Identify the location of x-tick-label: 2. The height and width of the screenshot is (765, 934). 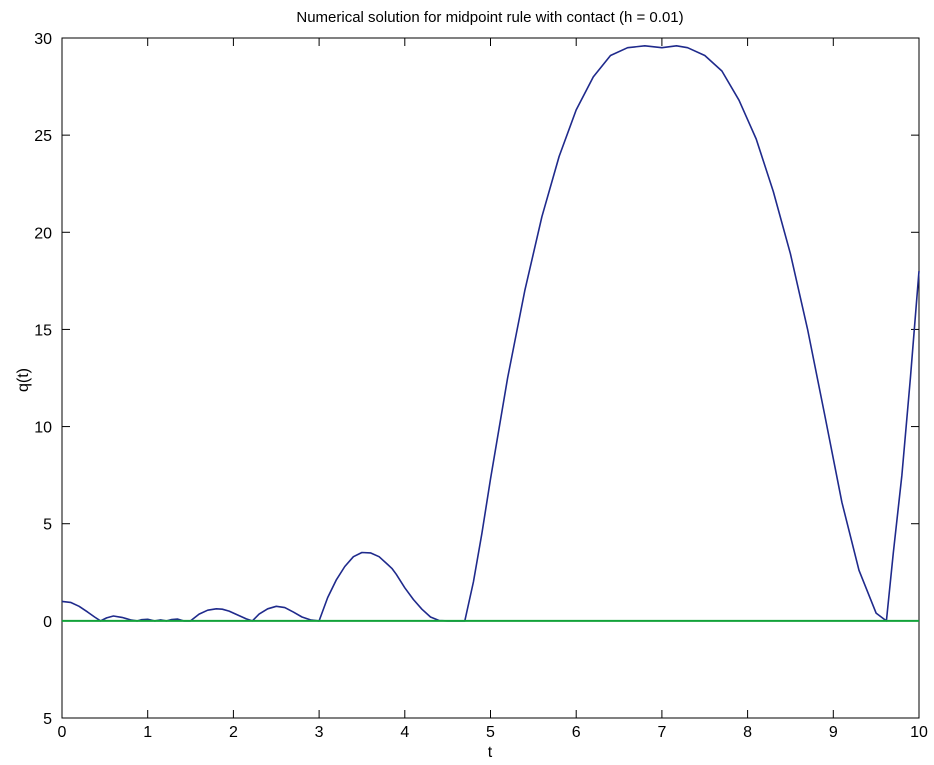
(233, 732).